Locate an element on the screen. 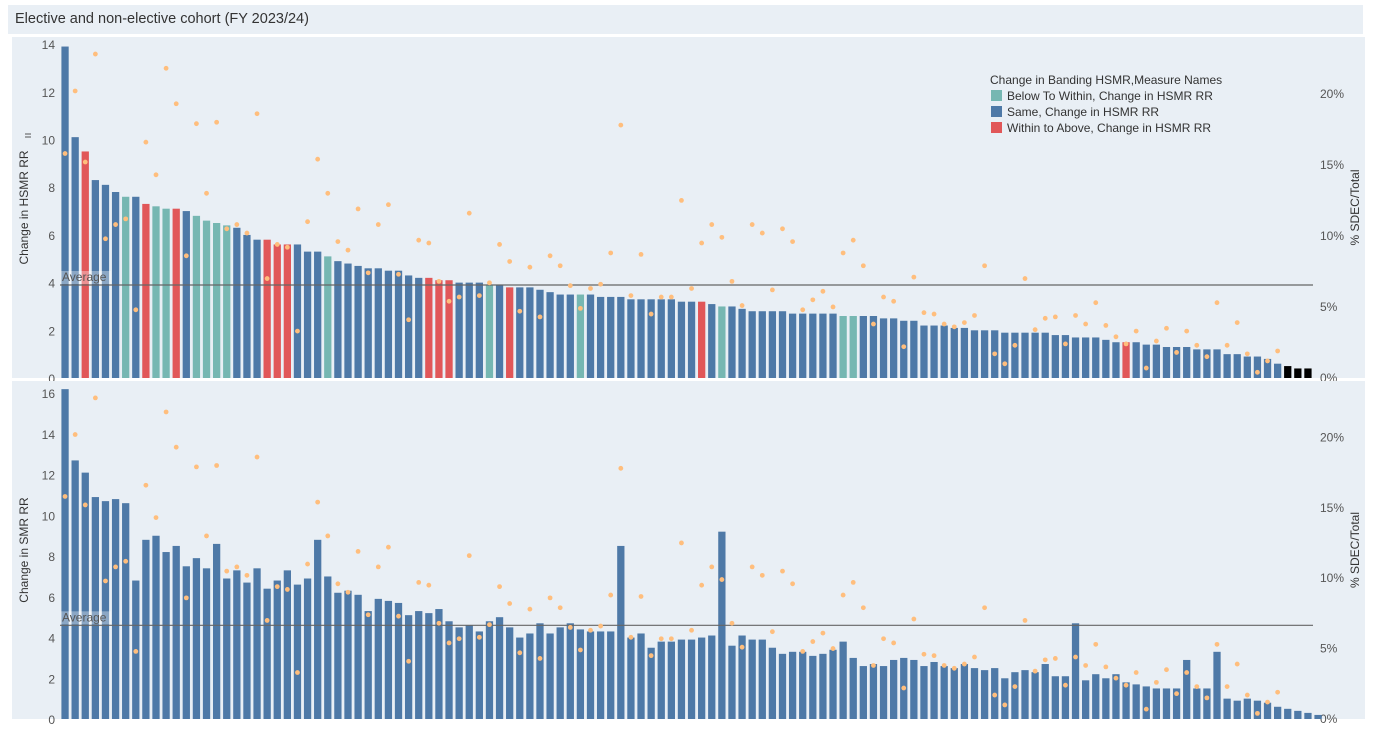  panel-1-y2-axis-label: % SDEC/Total is located at coordinates (1355, 207).